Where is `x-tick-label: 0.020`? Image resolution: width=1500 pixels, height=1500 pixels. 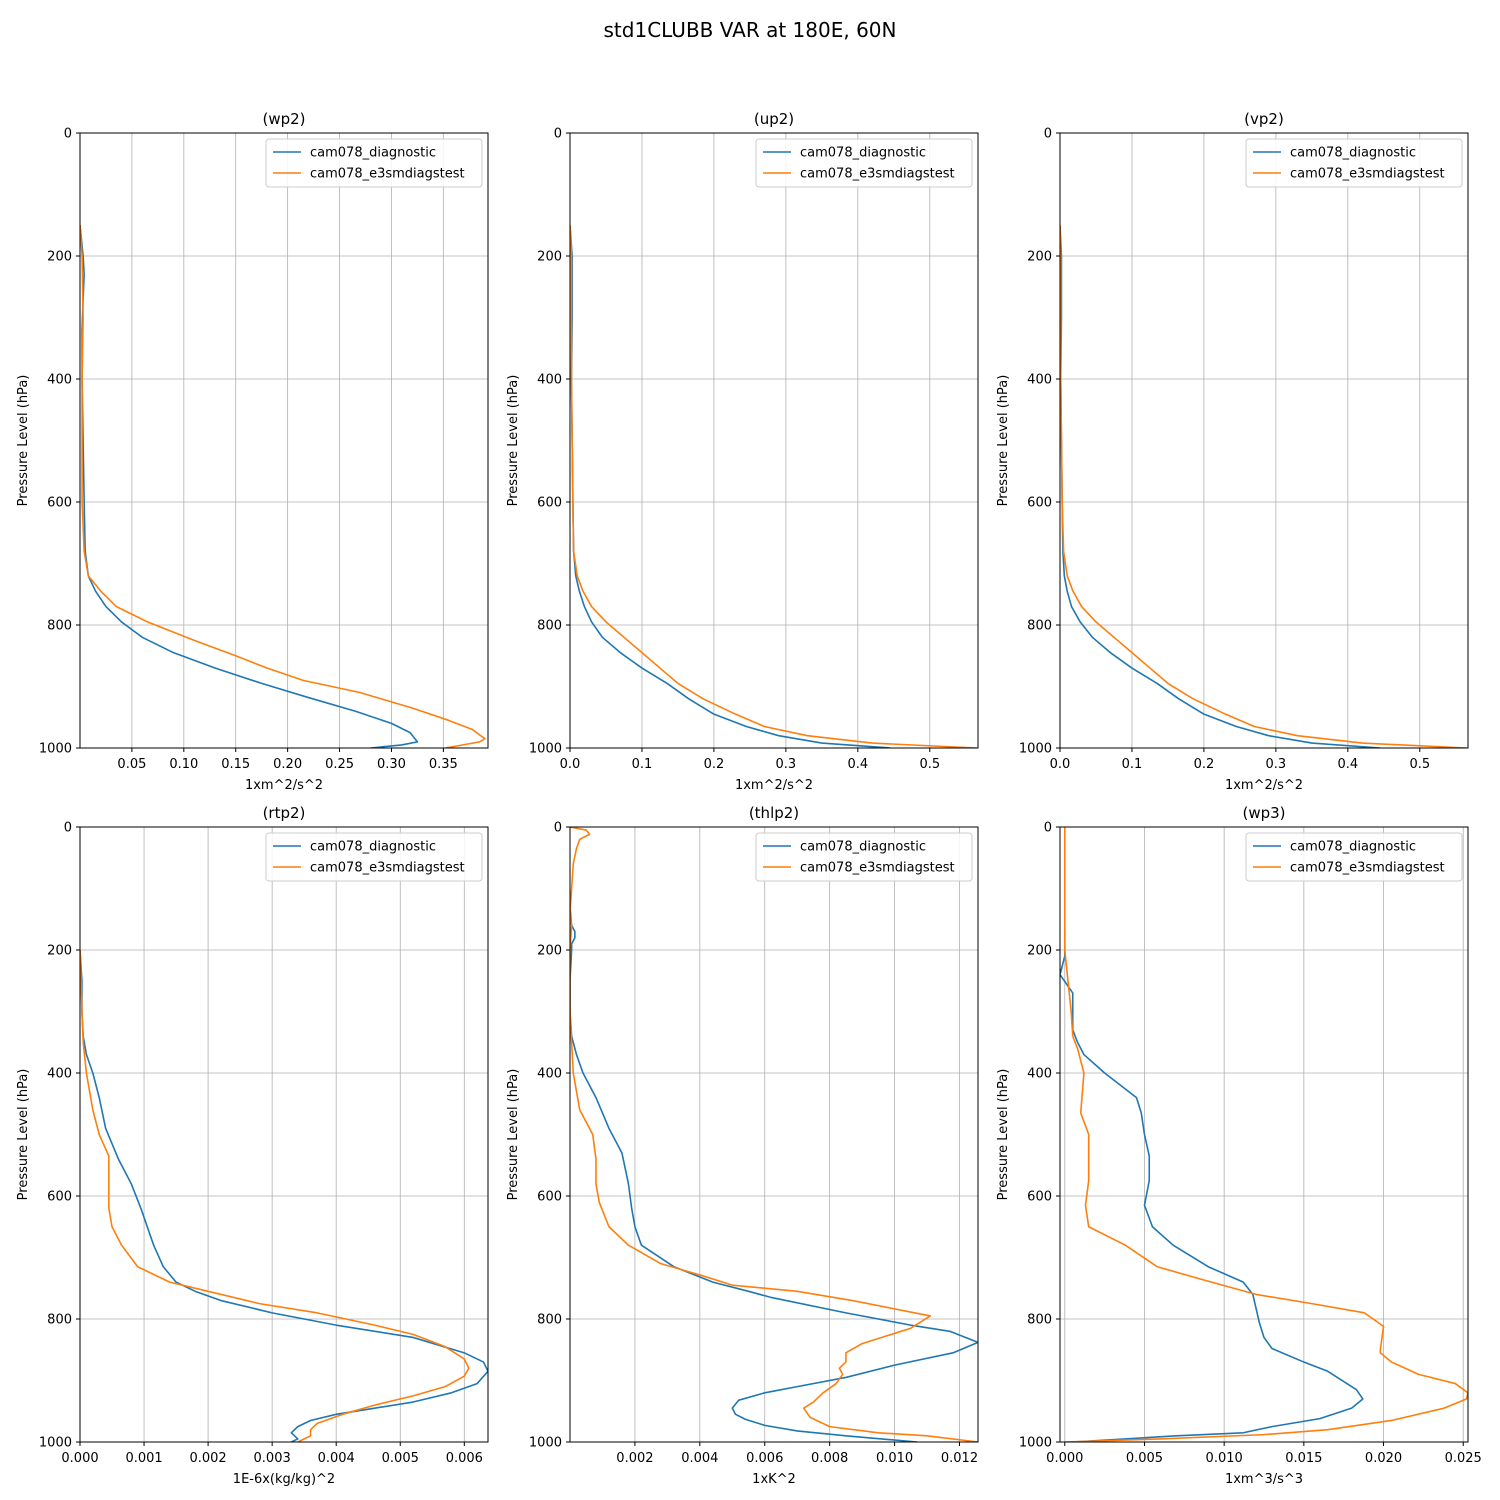 x-tick-label: 0.020 is located at coordinates (1383, 1458).